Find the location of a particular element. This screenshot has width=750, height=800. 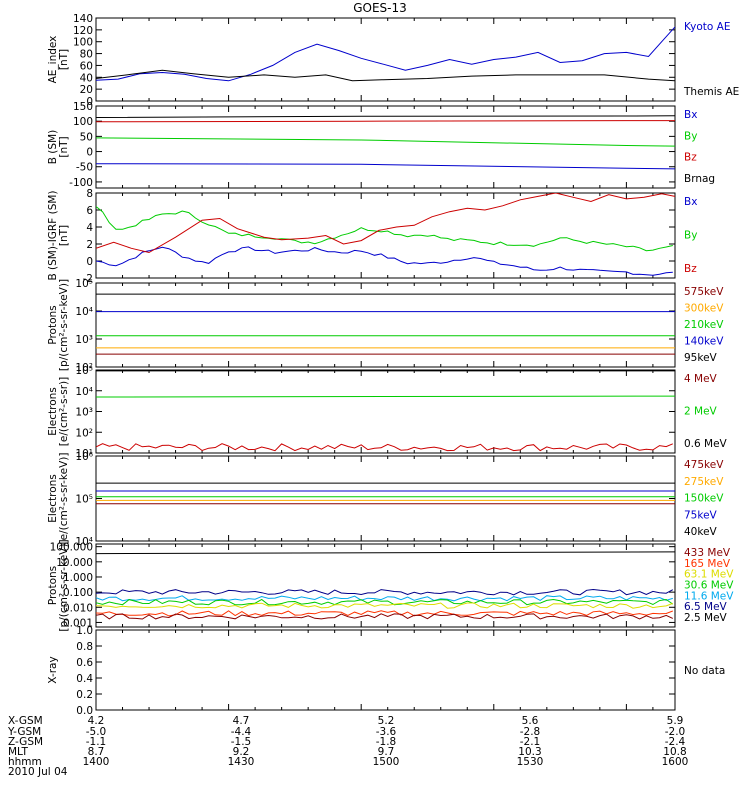

y-axis-label: B (SM)-IGRF (SM) is located at coordinates (53, 235).